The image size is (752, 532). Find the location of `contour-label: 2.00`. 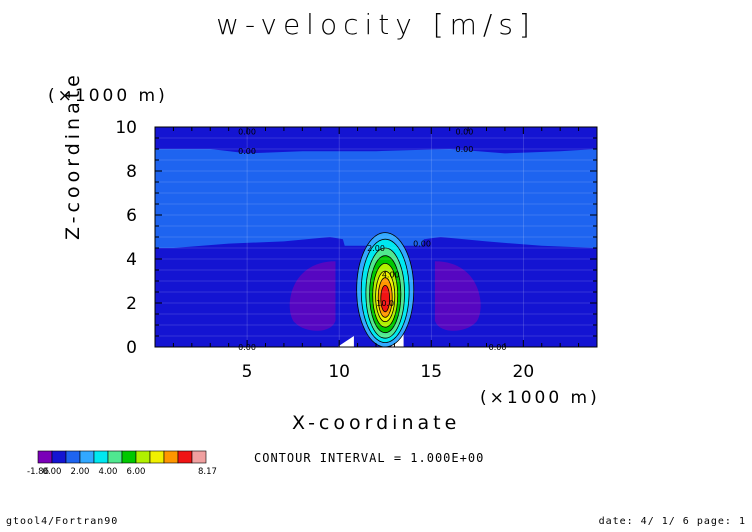

contour-label: 2.00 is located at coordinates (376, 248).